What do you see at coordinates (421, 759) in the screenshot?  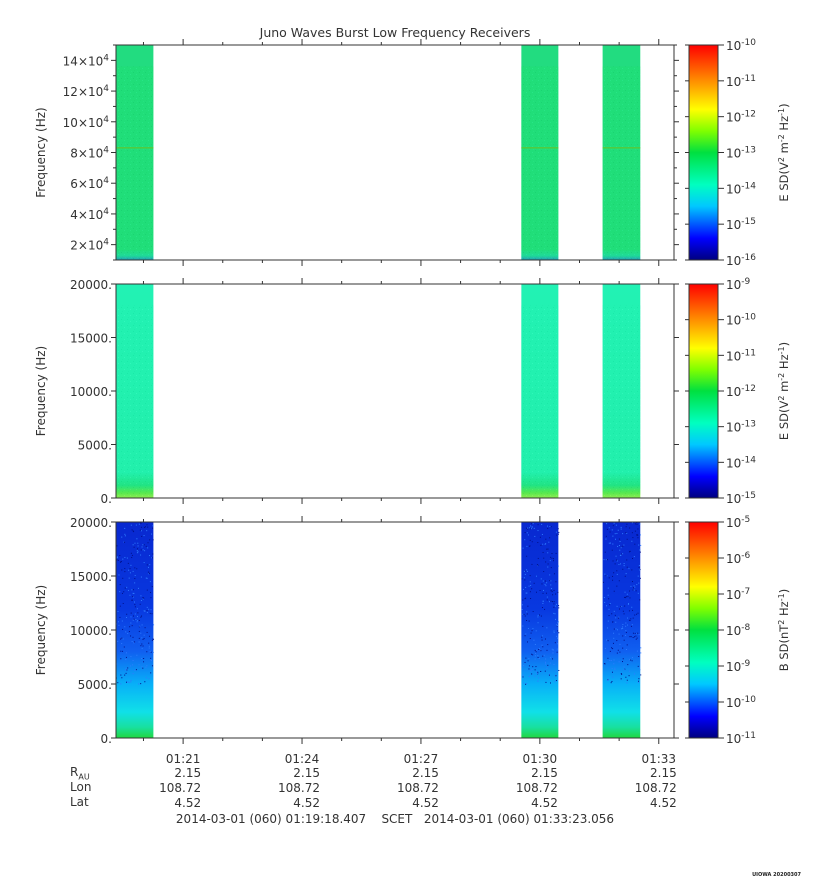 I see `x-tick-label: 01:27` at bounding box center [421, 759].